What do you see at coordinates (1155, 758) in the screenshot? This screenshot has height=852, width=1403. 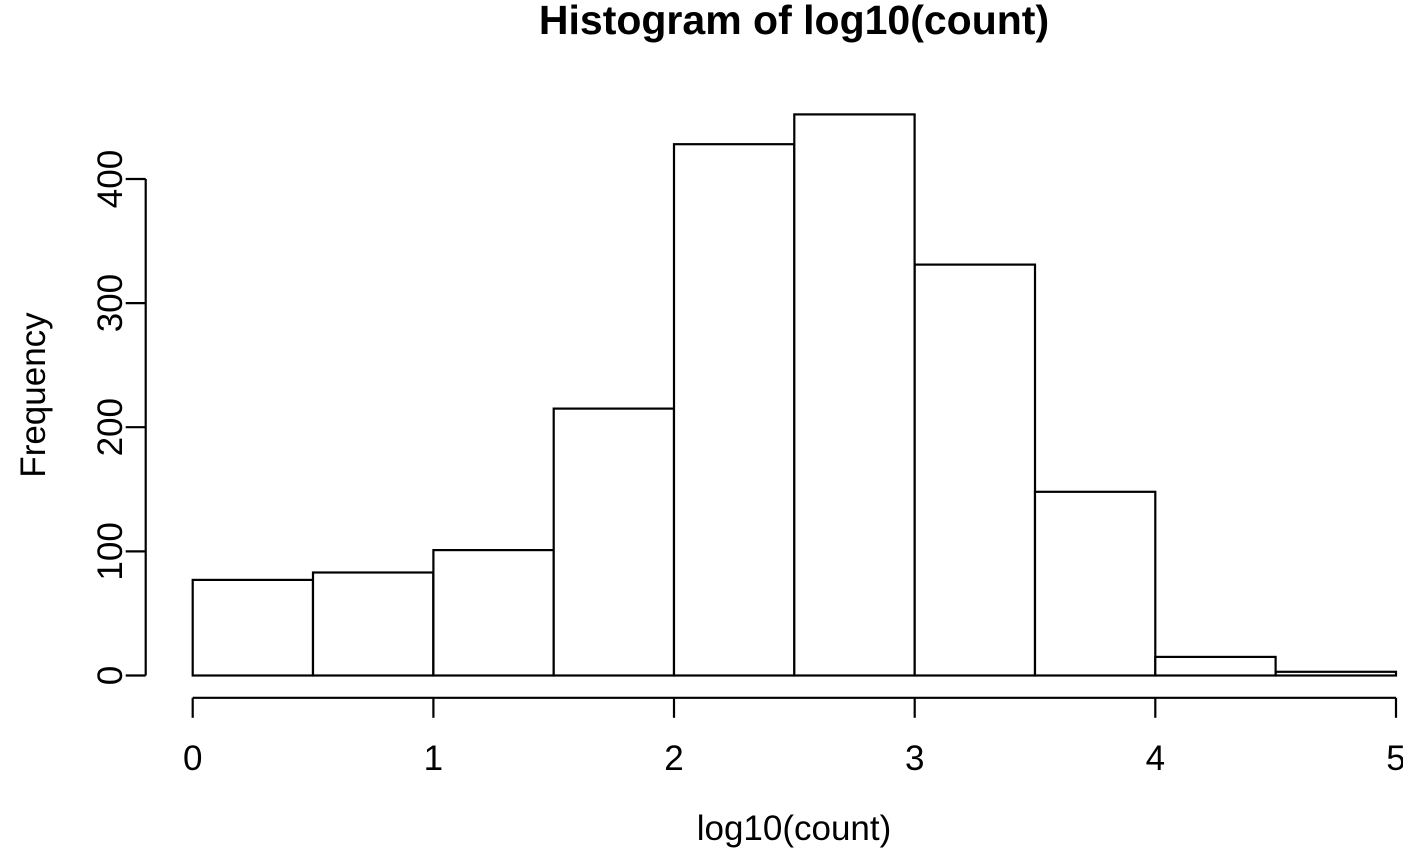 I see `x-tick-label: 4` at bounding box center [1155, 758].